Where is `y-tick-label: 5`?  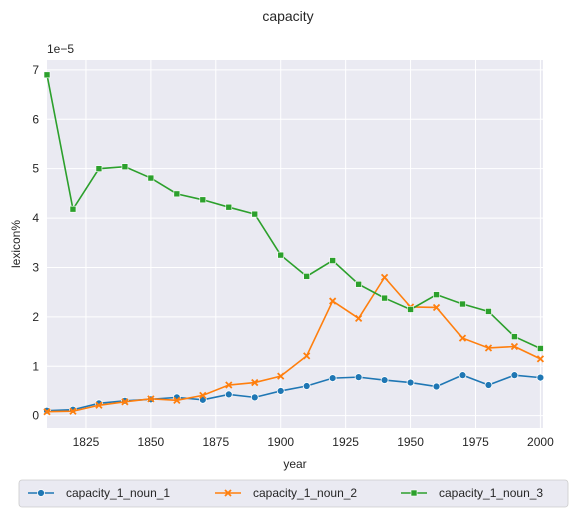 y-tick-label: 5 is located at coordinates (35, 169).